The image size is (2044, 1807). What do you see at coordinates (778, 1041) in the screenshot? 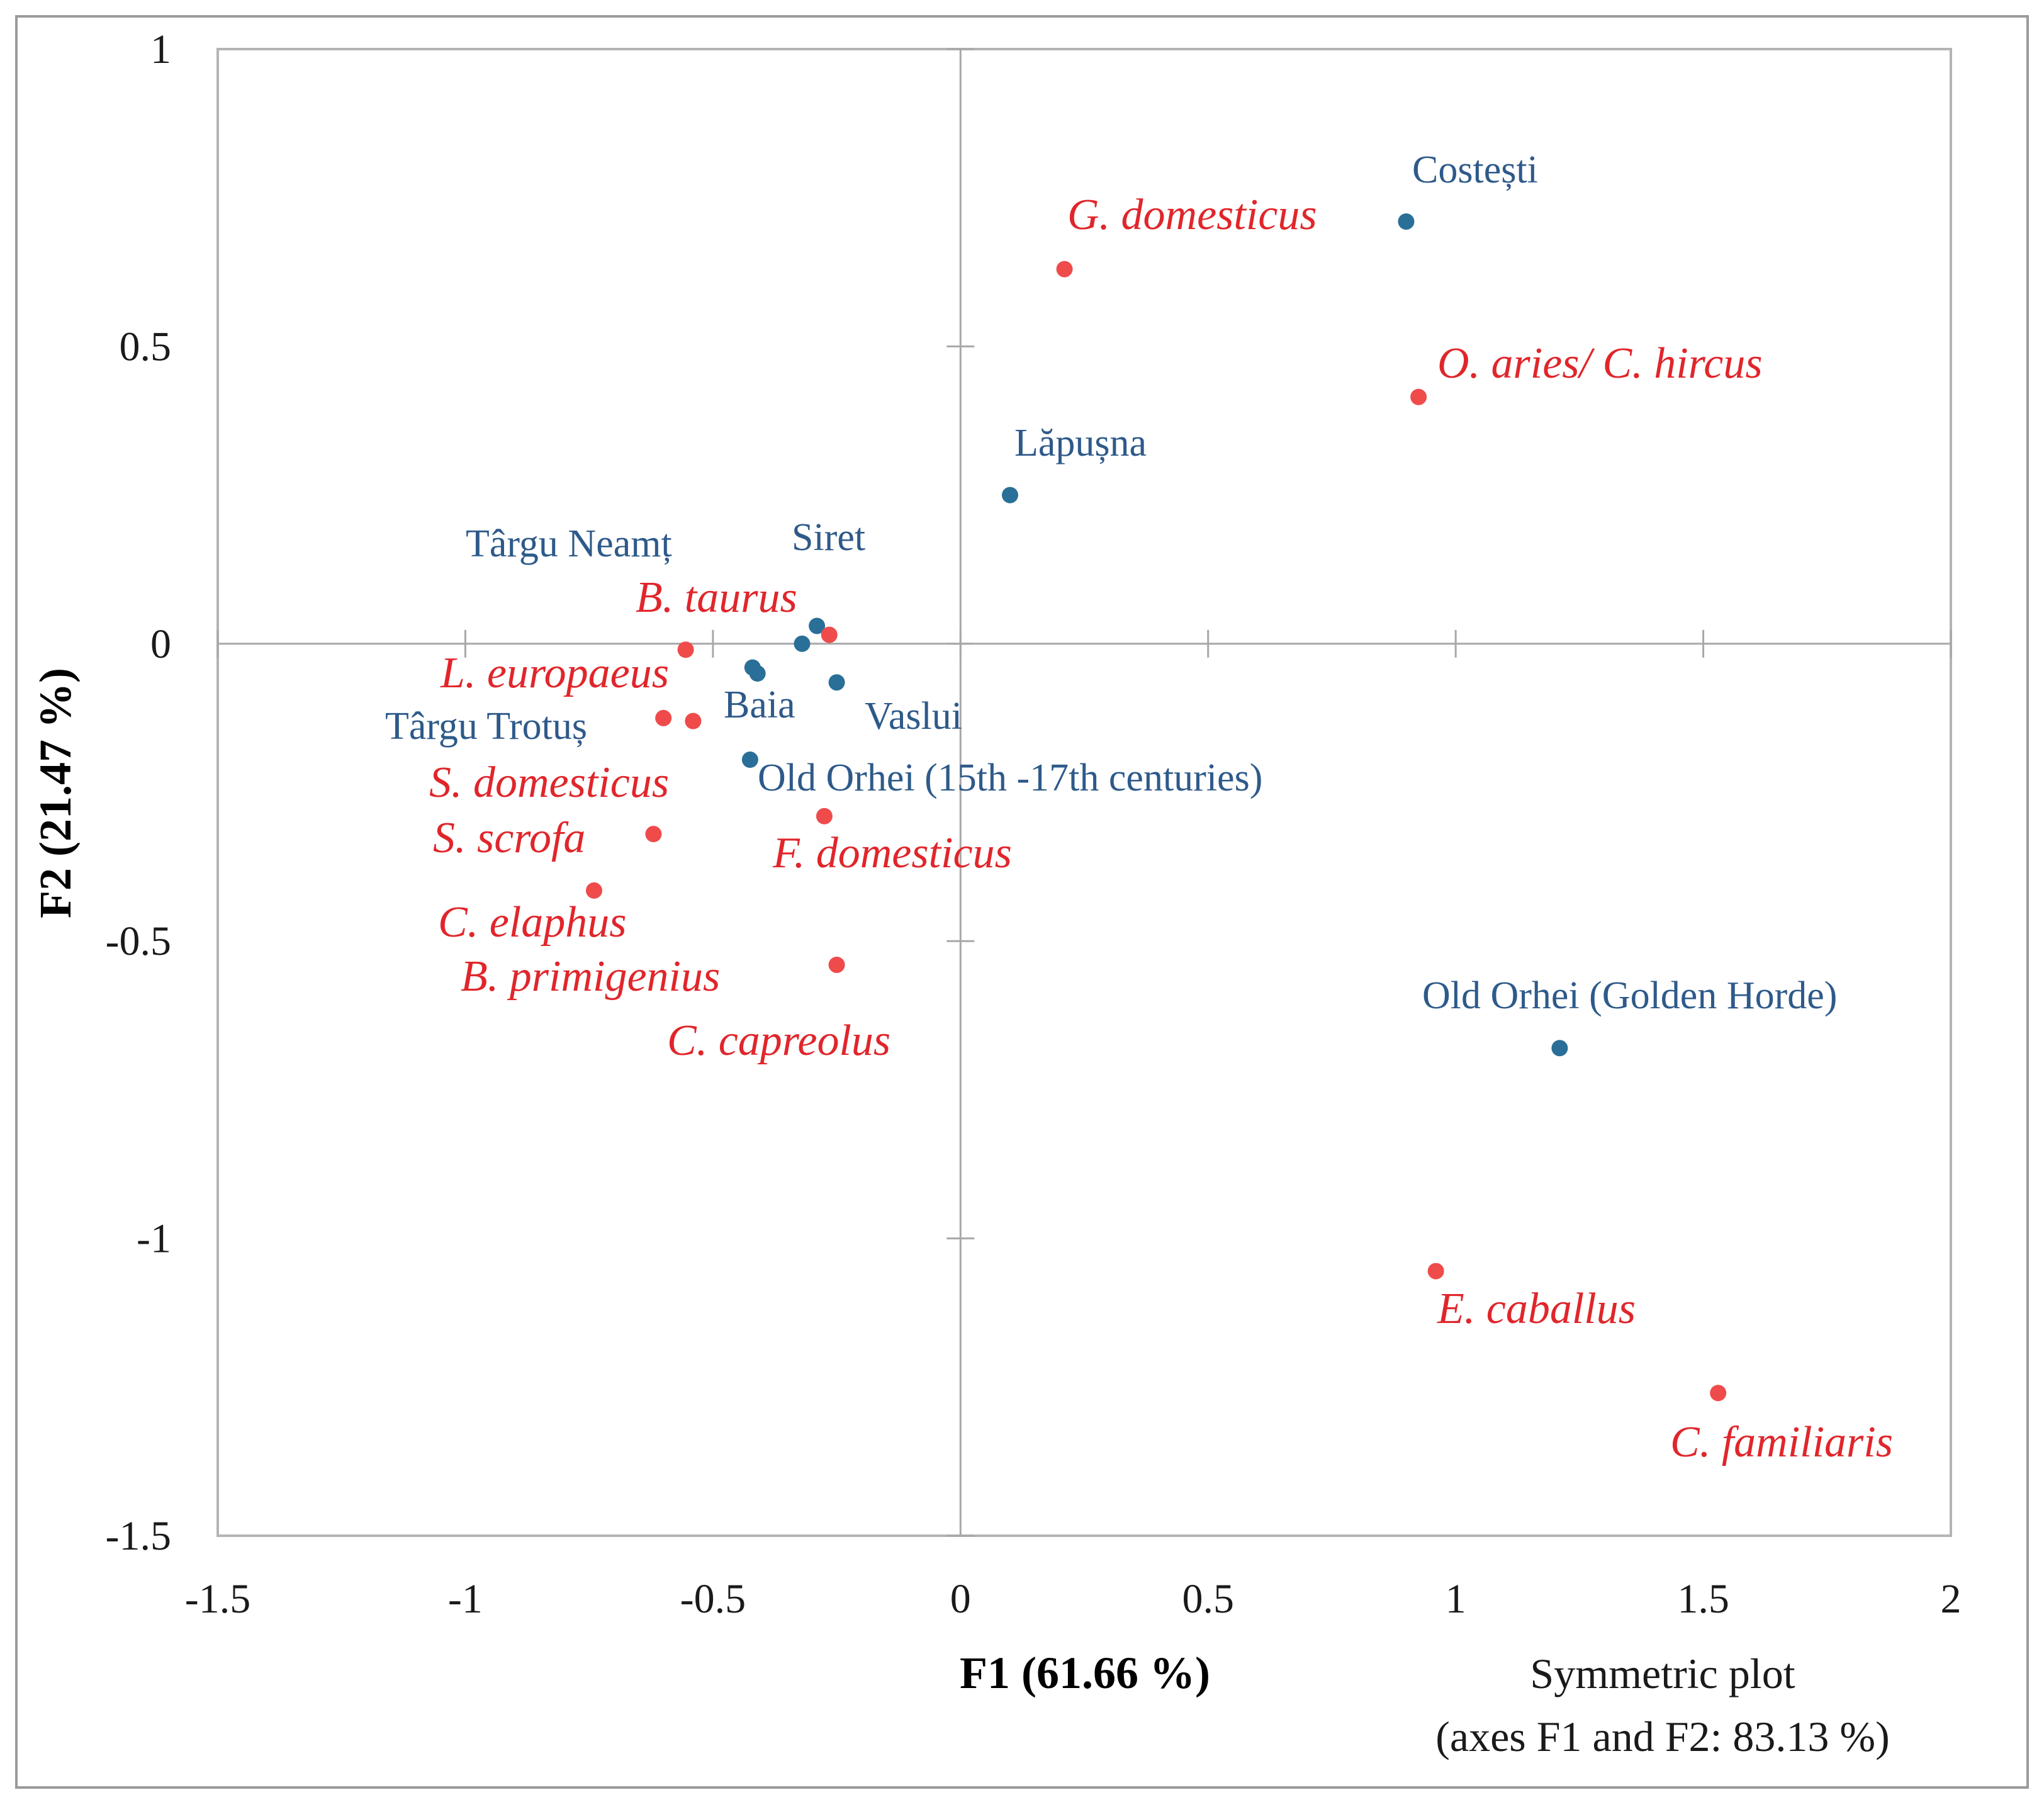
I see `label-c-capreolus: C. capreolus` at bounding box center [778, 1041].